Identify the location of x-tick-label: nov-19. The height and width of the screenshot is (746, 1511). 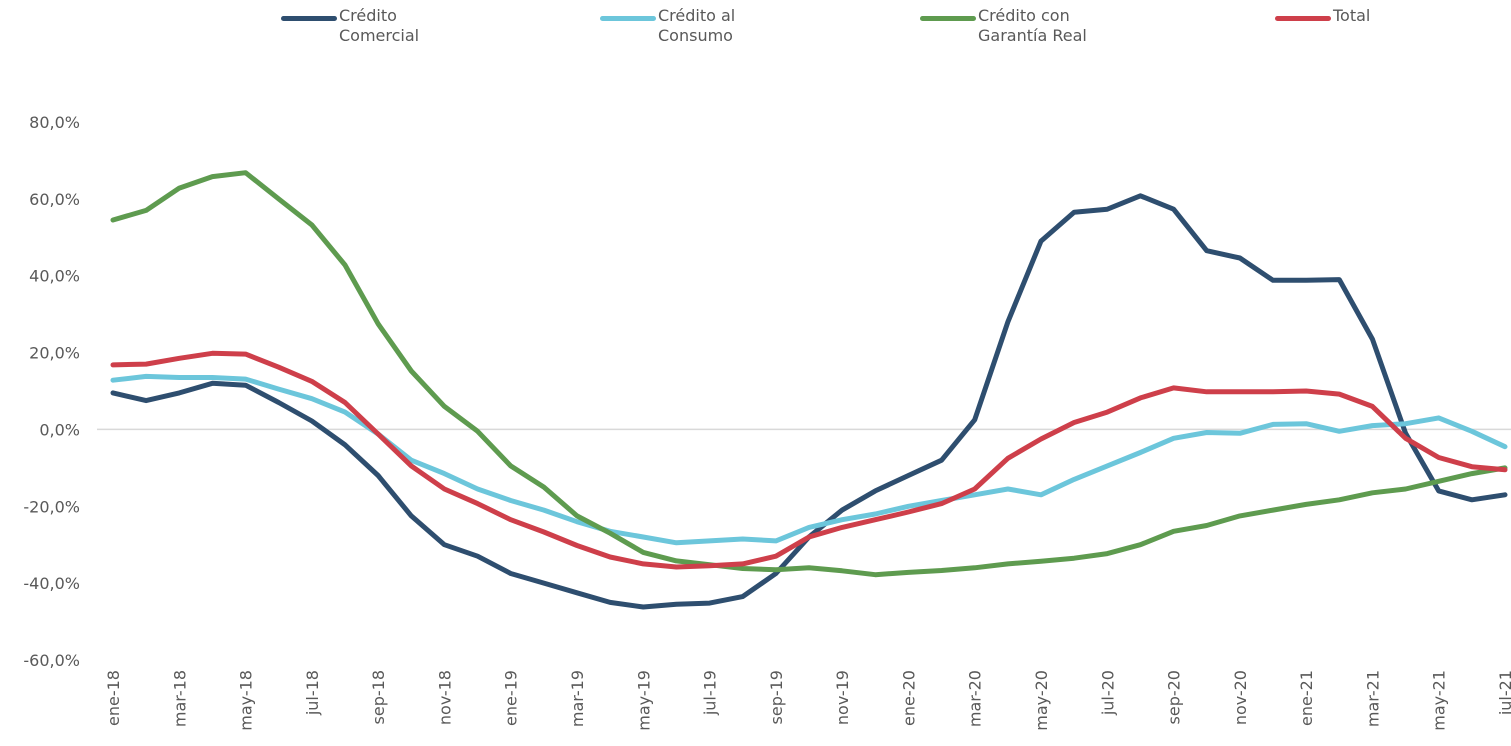
(842, 697).